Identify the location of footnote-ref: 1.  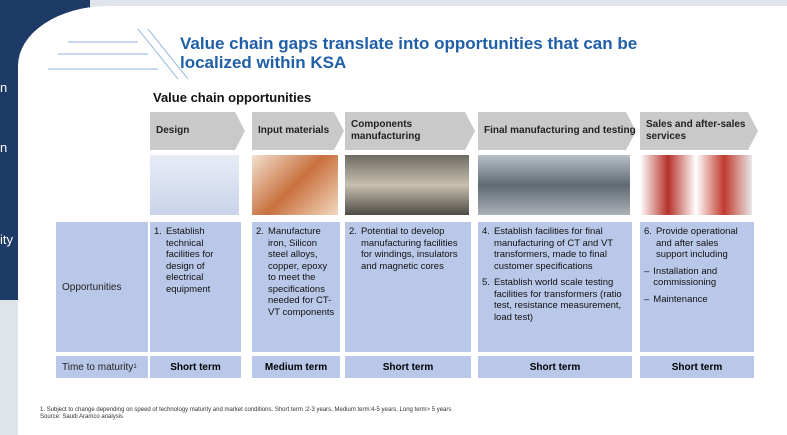
(135, 367).